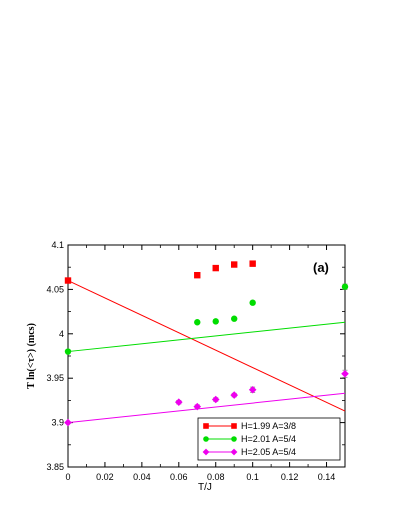 The width and height of the screenshot is (407, 527). Describe the element at coordinates (105, 477) in the screenshot. I see `x-tick-label: 0.02` at that location.